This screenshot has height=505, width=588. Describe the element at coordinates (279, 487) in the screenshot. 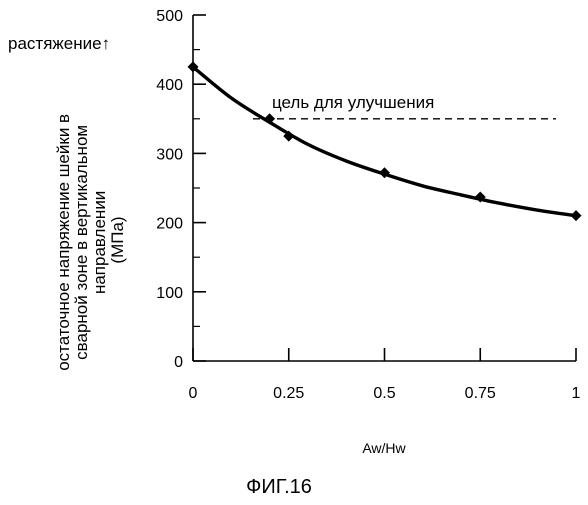

I see `figure-caption: ФИГ.16` at that location.